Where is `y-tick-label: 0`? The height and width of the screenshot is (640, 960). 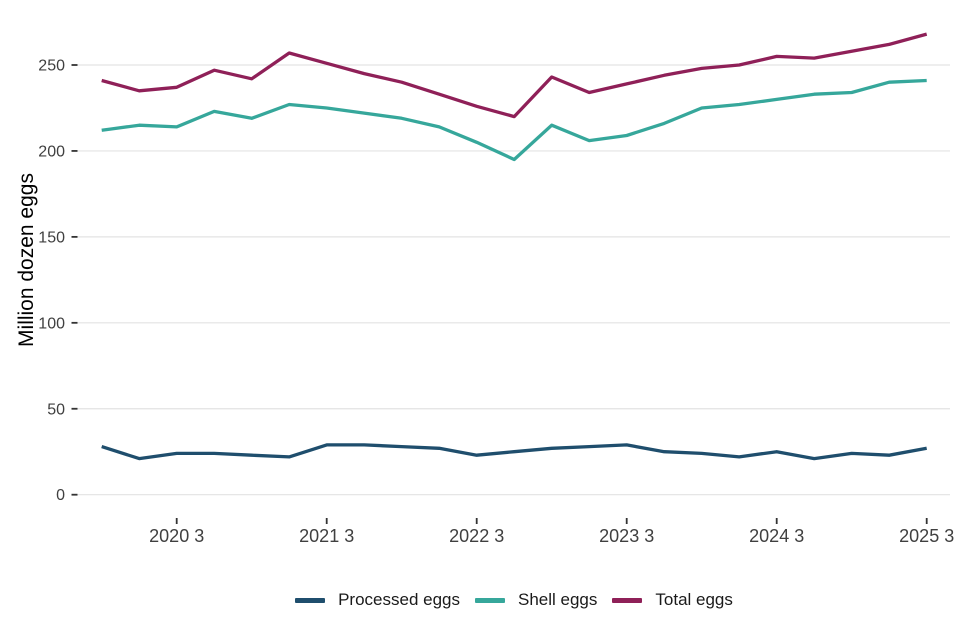
y-tick-label: 0 is located at coordinates (60, 495).